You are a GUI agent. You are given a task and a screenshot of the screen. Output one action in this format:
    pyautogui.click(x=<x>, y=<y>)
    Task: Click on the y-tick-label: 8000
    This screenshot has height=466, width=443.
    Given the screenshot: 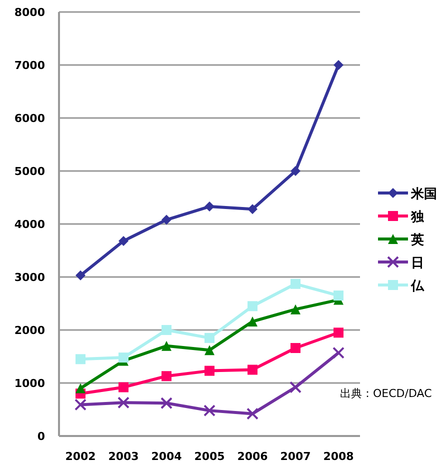 What is the action you would take?
    pyautogui.click(x=30, y=12)
    